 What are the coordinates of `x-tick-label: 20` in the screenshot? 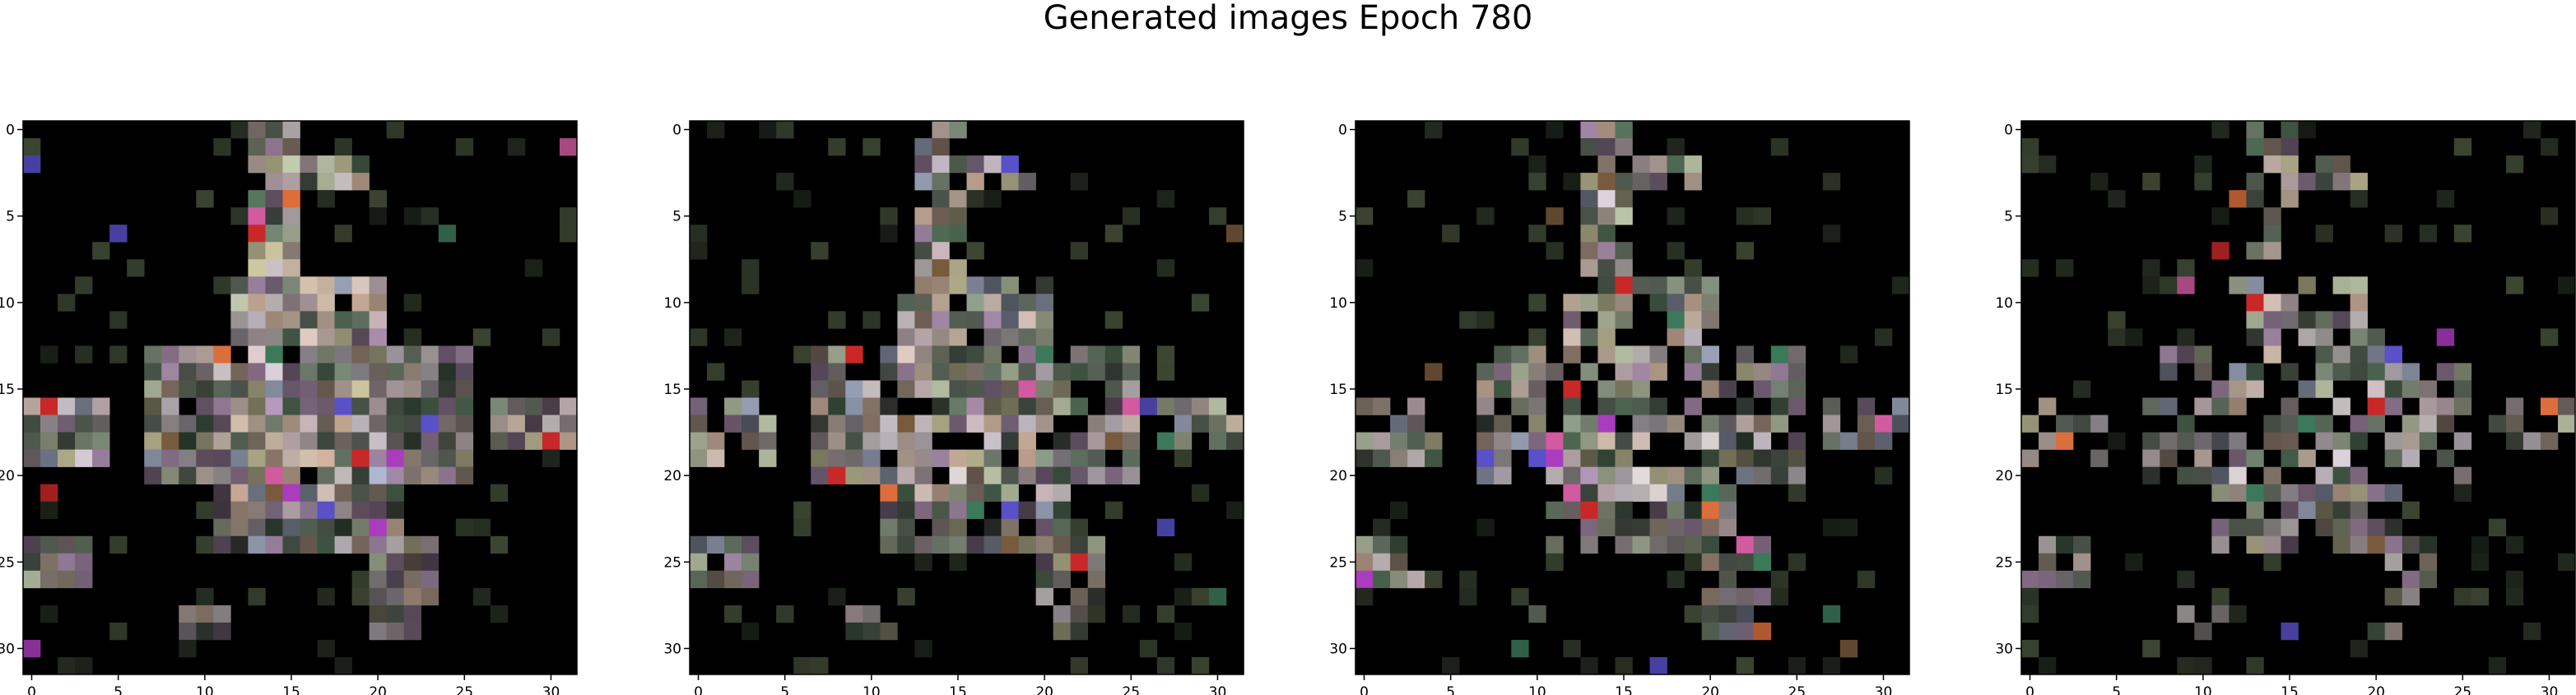 It's located at (2376, 689).